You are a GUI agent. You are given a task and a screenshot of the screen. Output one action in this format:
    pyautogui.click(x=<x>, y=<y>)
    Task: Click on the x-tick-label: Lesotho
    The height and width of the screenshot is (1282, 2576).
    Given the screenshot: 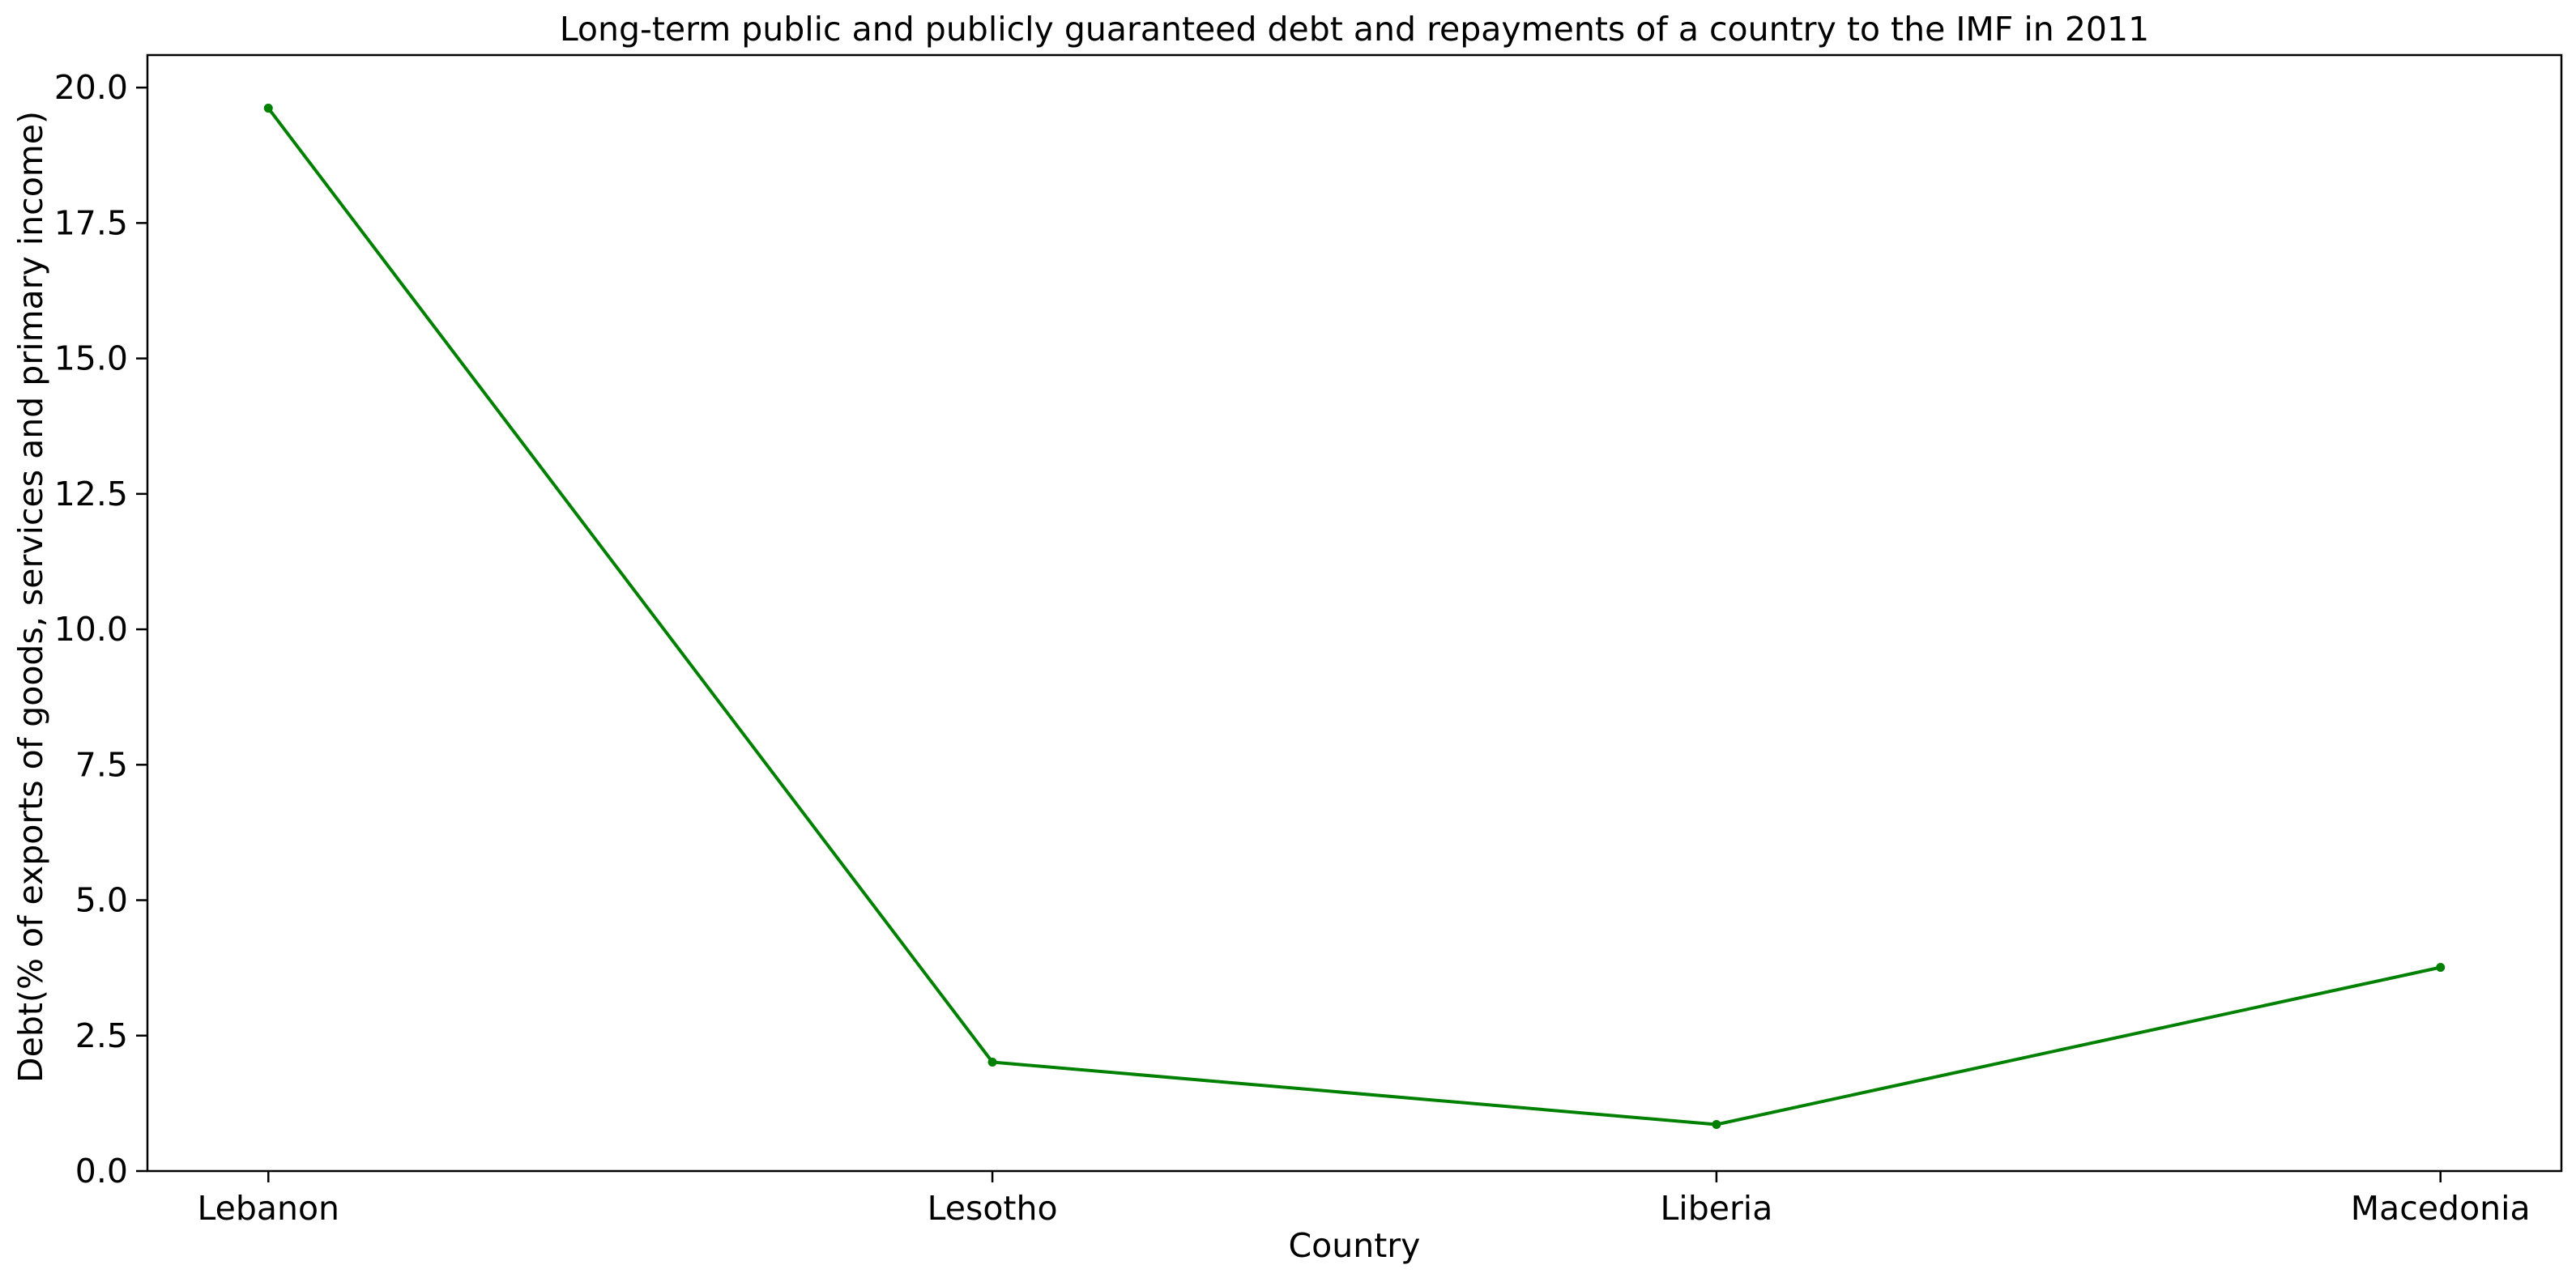 What is the action you would take?
    pyautogui.click(x=993, y=1208)
    